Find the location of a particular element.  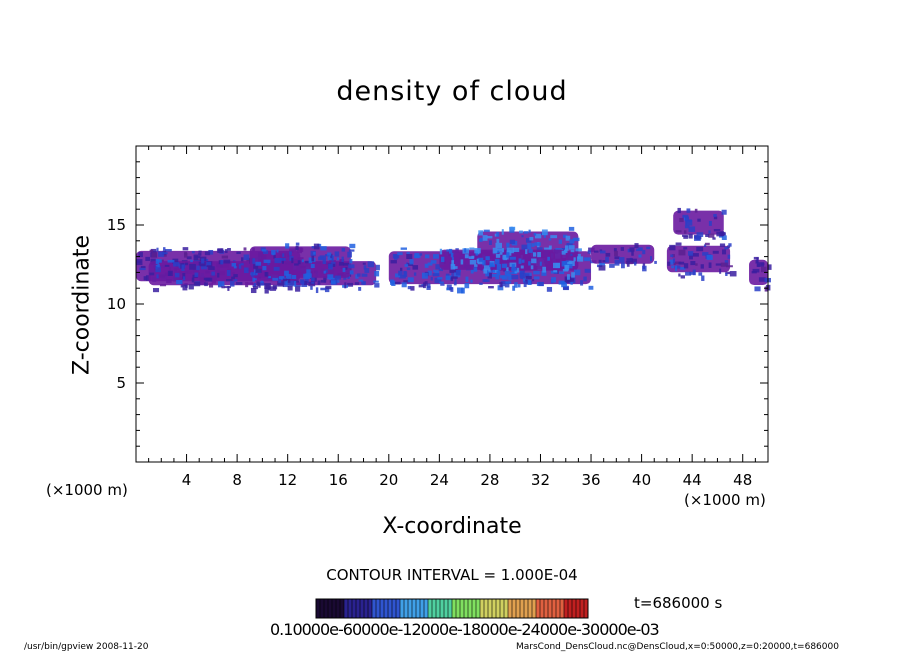

y-tick-label: 15 is located at coordinates (116, 225).